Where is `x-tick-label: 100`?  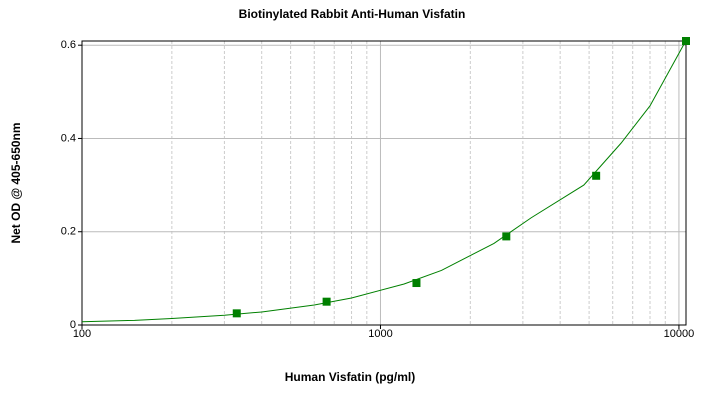 x-tick-label: 100 is located at coordinates (82, 334).